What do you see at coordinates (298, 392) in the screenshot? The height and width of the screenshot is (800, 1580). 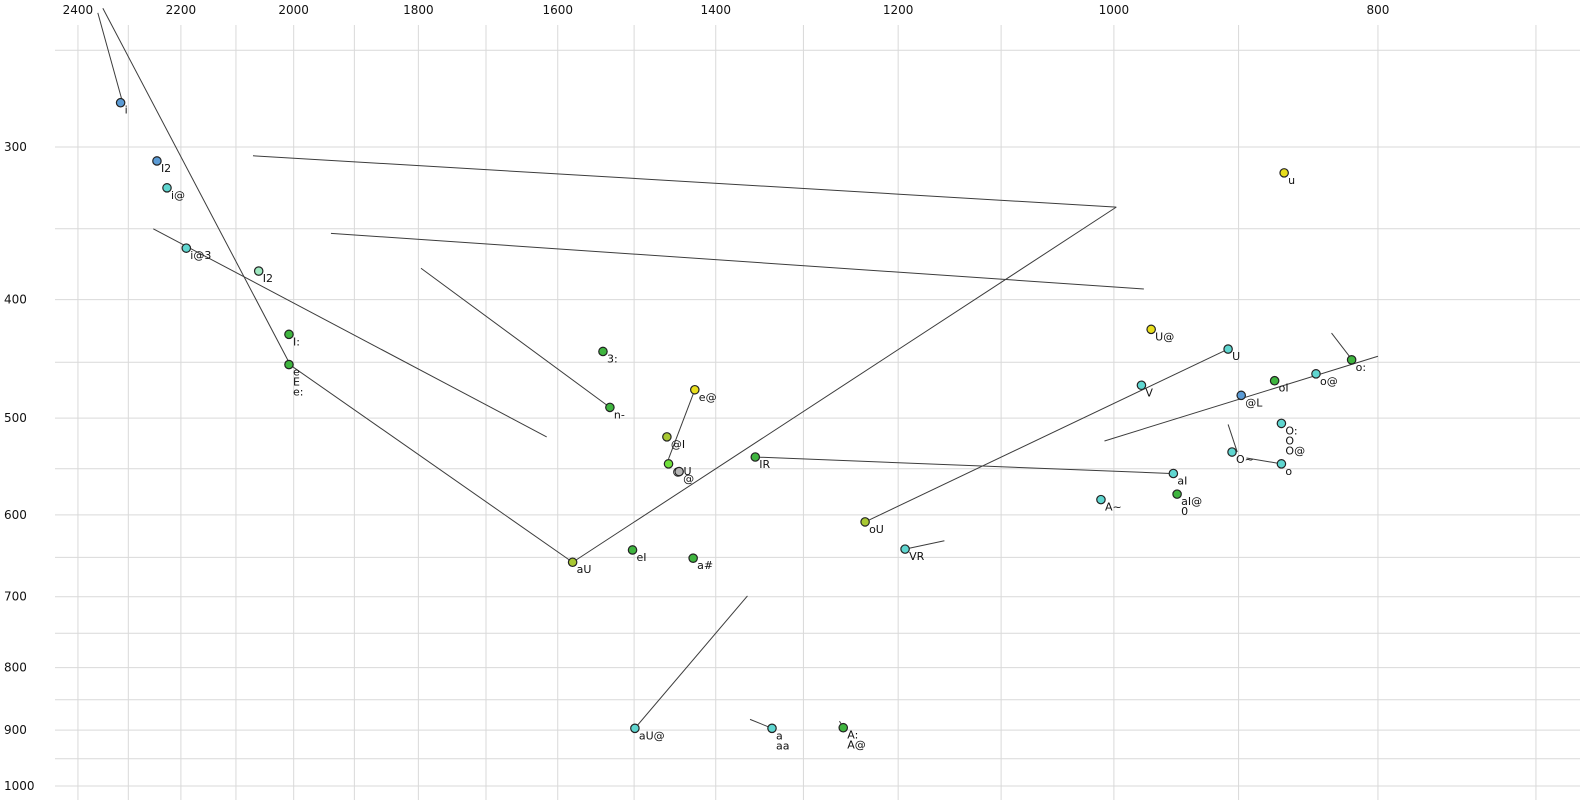 I see `vowel-label: e:` at bounding box center [298, 392].